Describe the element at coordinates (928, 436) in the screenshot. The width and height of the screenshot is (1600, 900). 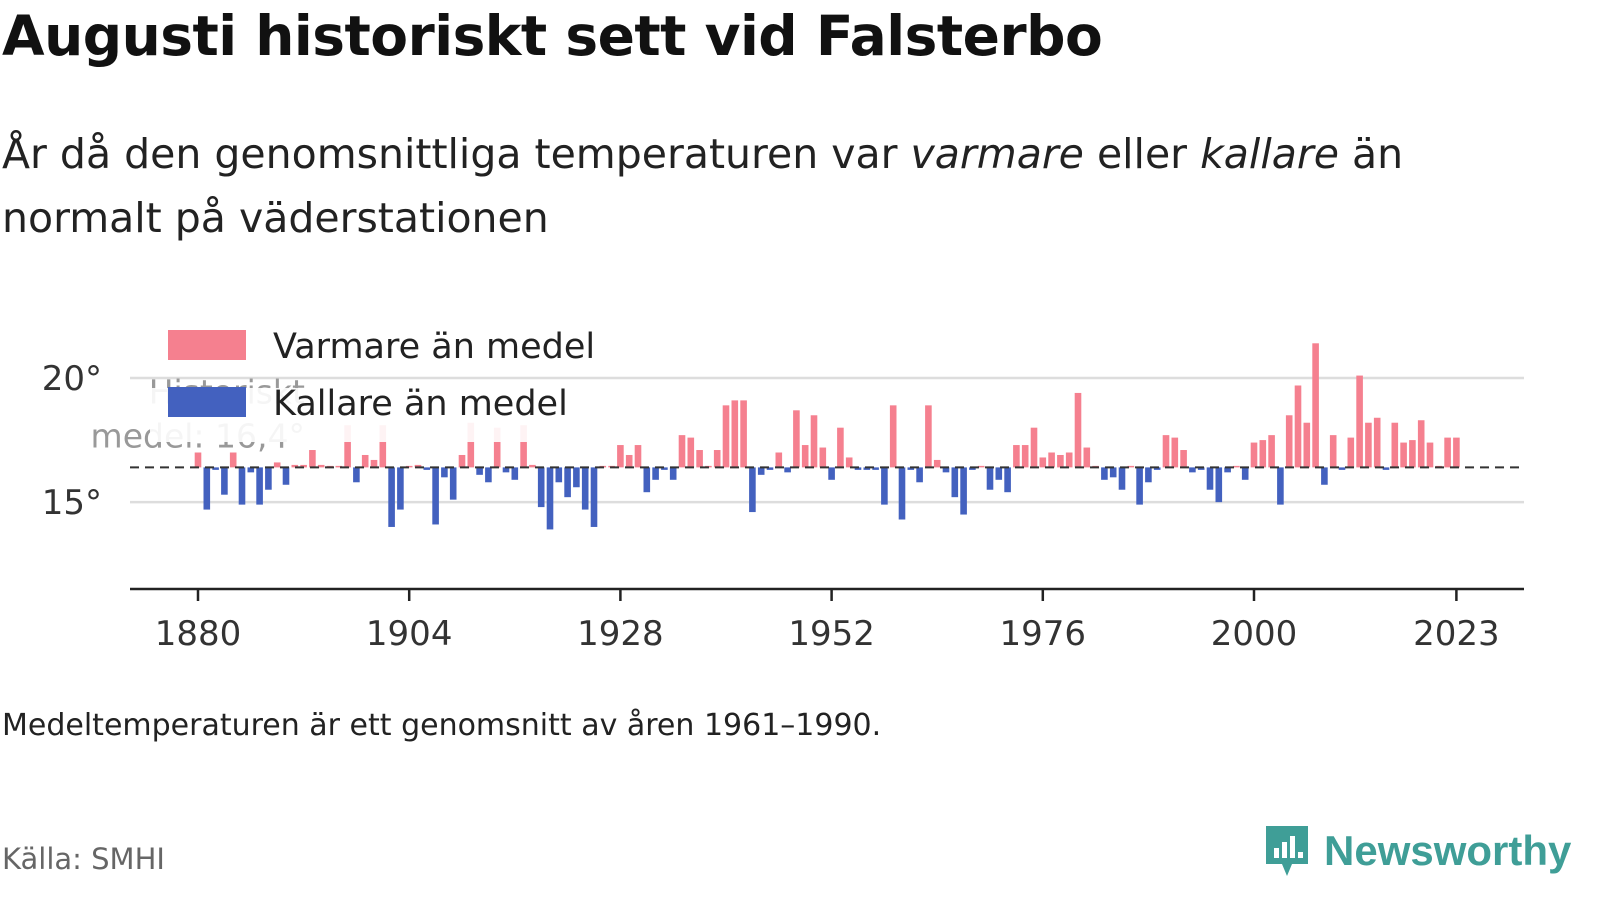
I see `bar-1963` at that location.